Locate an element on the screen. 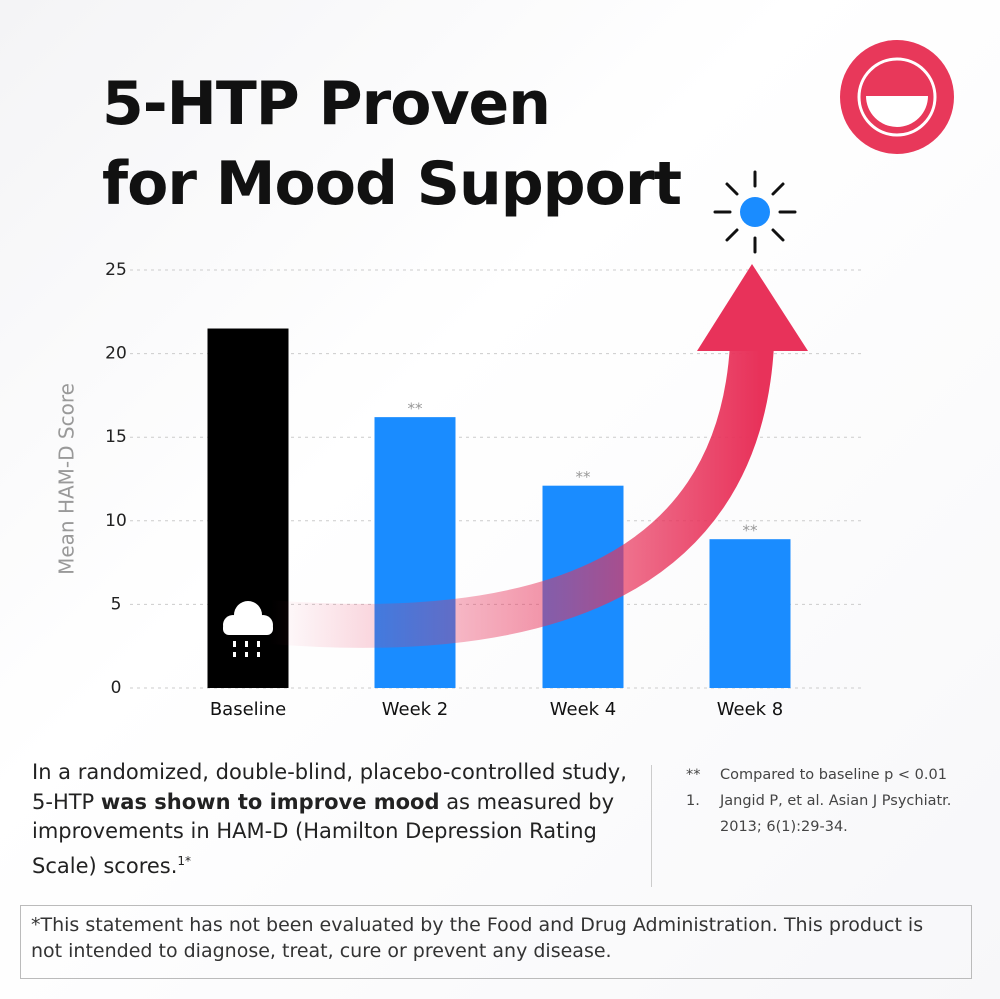  y-tick-label: 0 is located at coordinates (116, 688).